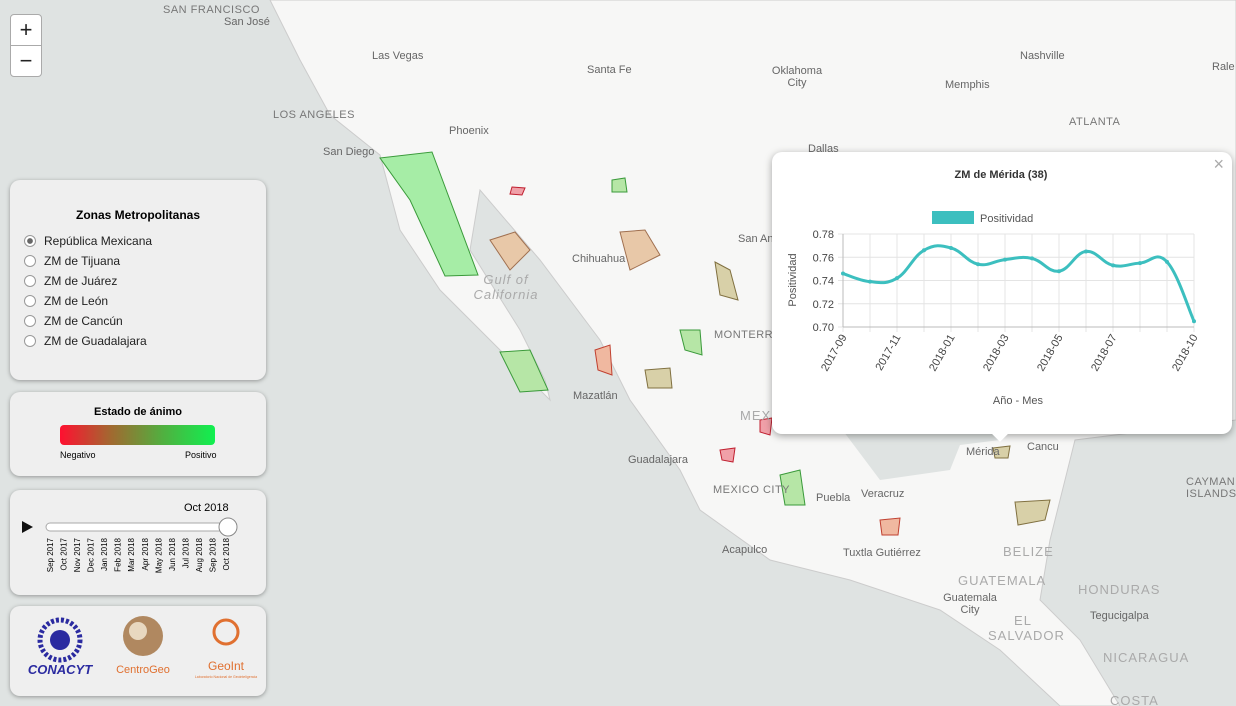 The image size is (1236, 706). What do you see at coordinates (104, 553) in the screenshot?
I see `month-label: Jan 2018` at bounding box center [104, 553].